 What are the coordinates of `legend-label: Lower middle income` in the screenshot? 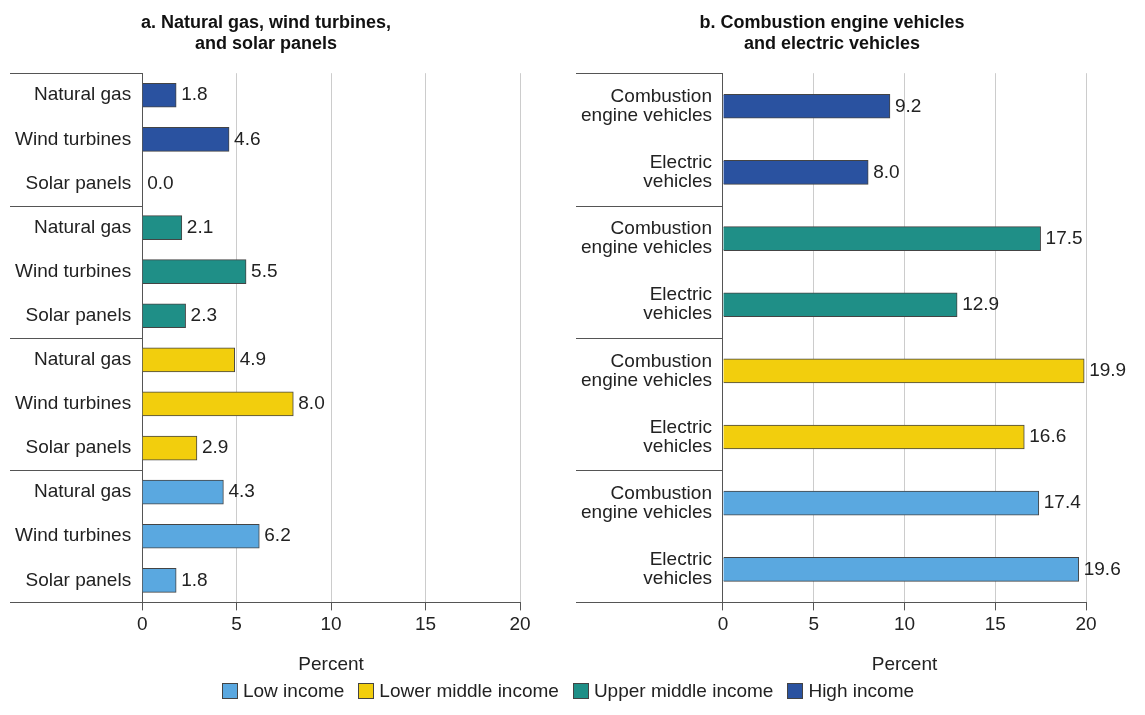 It's located at (469, 691).